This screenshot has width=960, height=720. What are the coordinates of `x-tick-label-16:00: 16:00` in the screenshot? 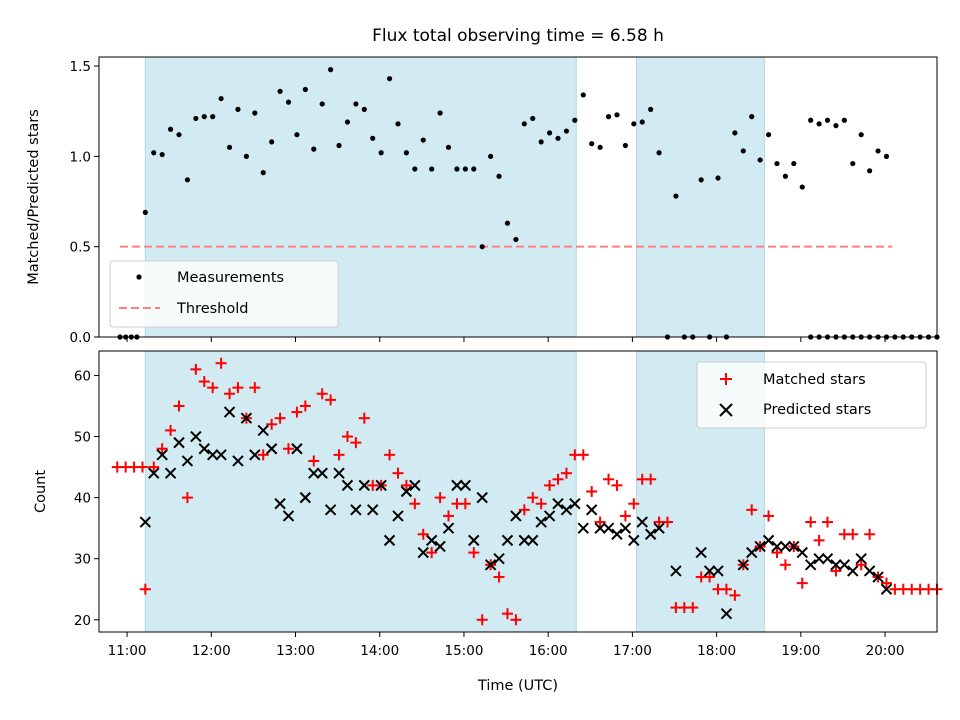 It's located at (548, 651).